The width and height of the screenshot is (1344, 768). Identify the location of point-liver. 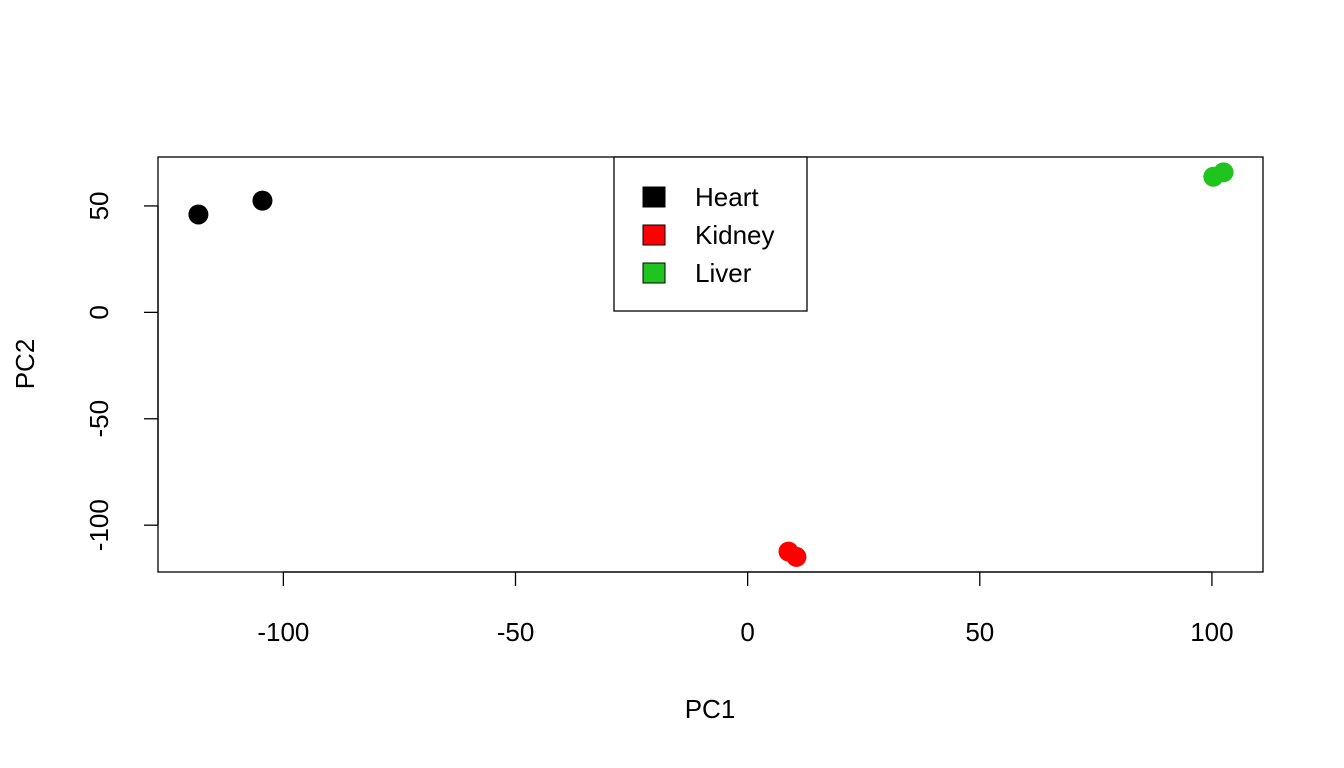
(1223, 172).